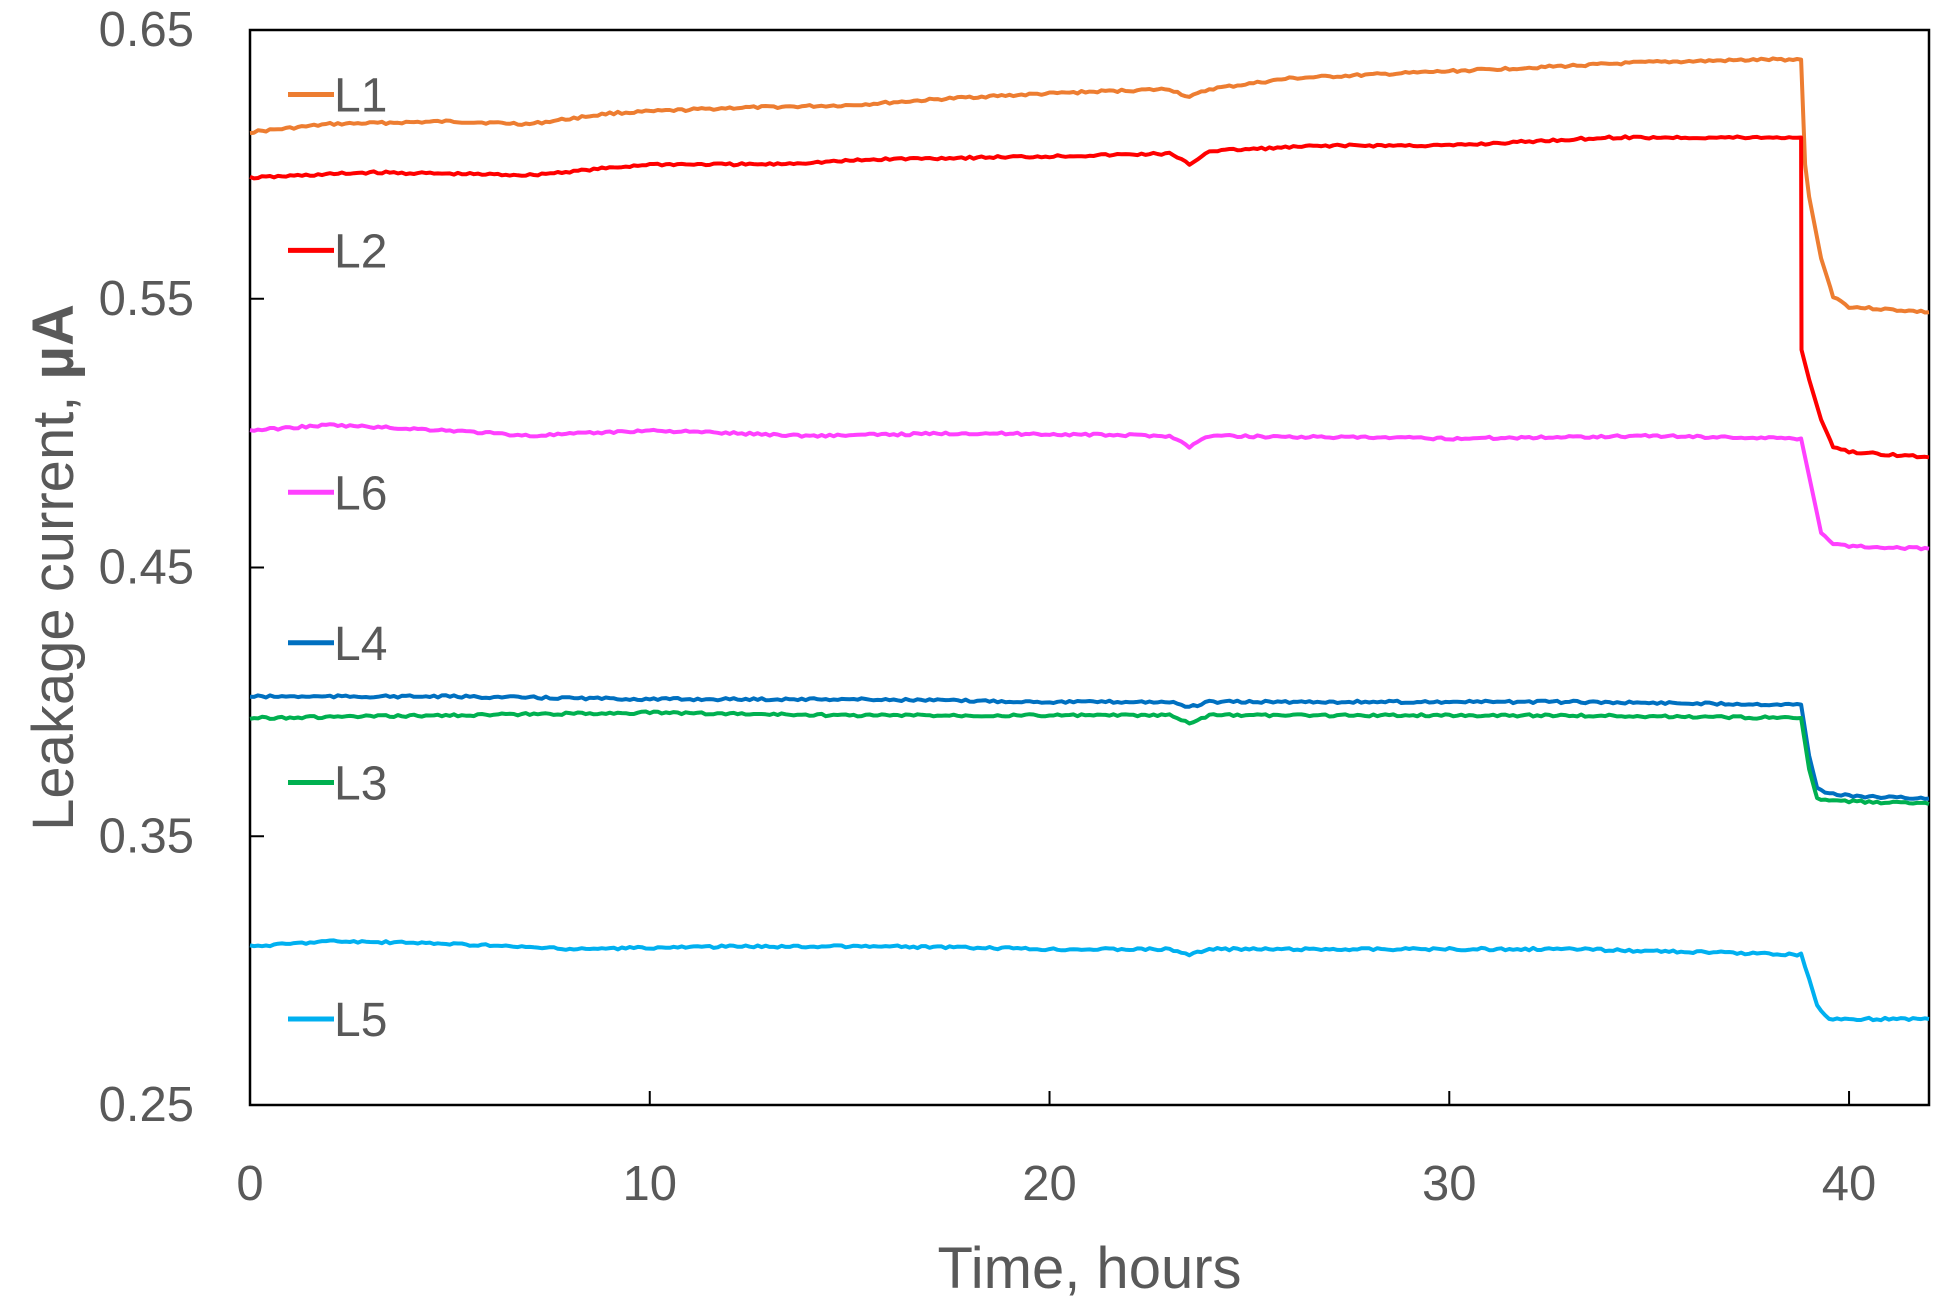 This screenshot has height=1309, width=1936. I want to click on legend-label-l3: L3, so click(360, 784).